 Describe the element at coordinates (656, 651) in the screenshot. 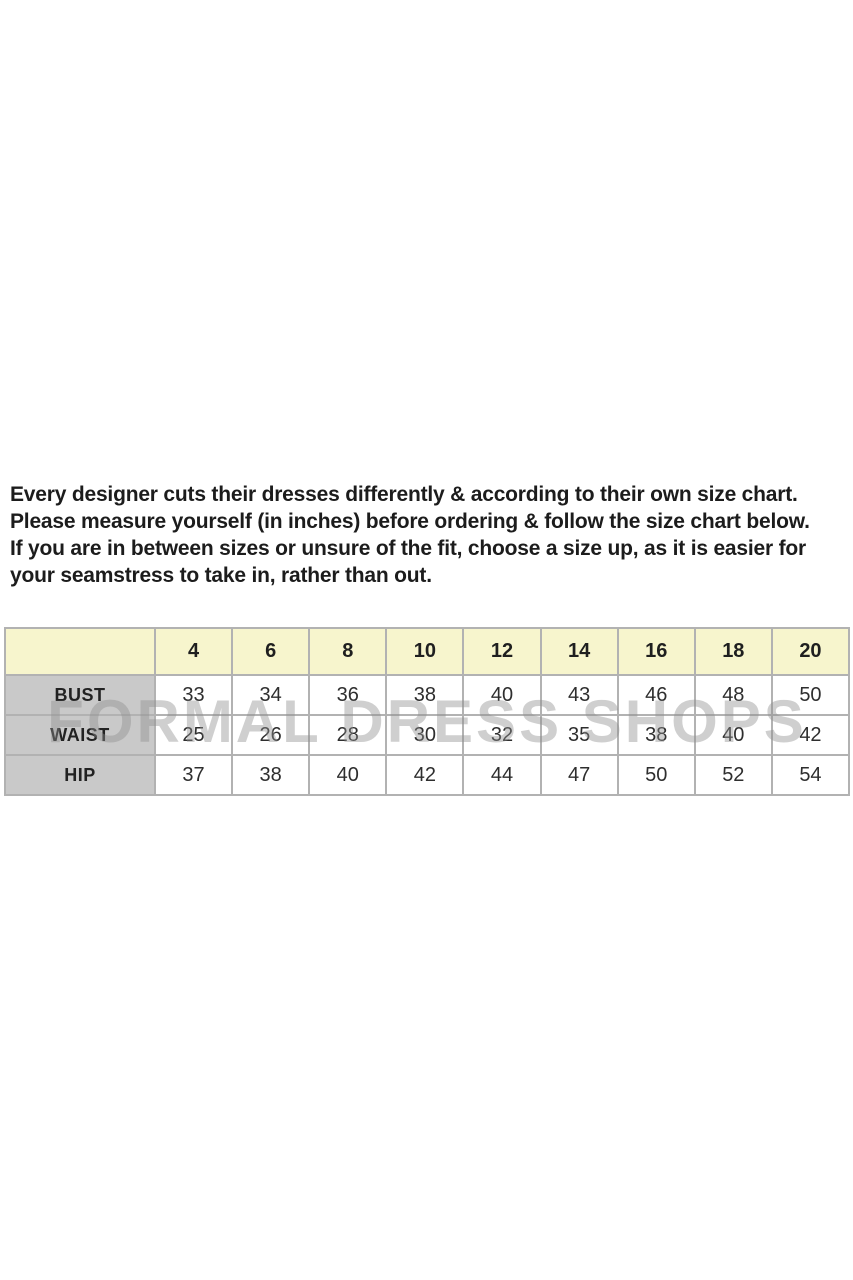

I see `size-column-header-16: 16` at that location.